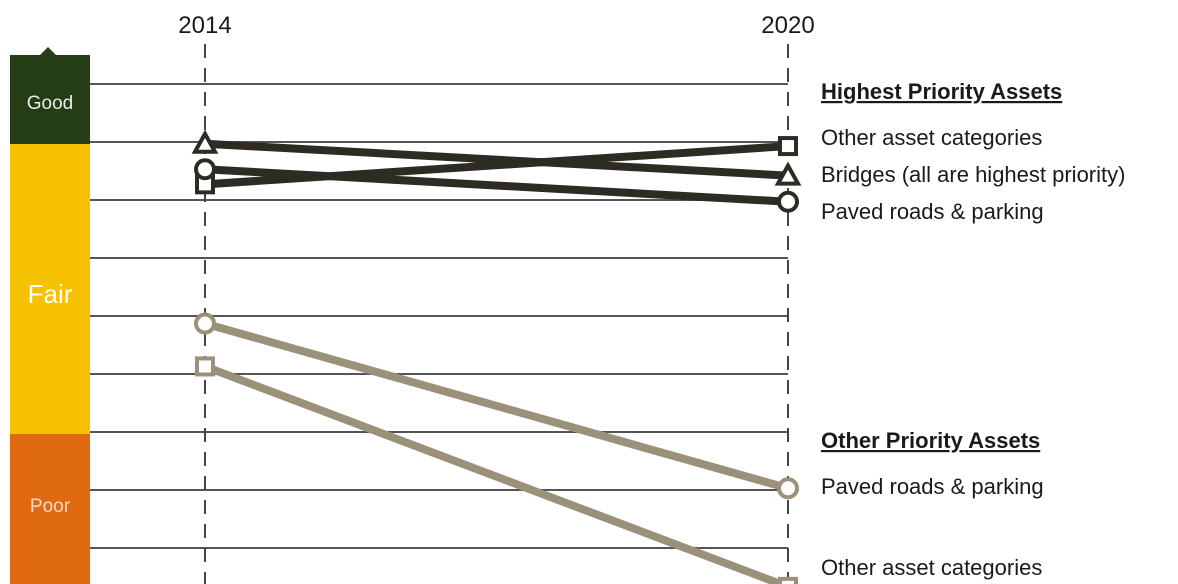 The image size is (1178, 584). I want to click on legend-item-other-other: Other asset categories, so click(931, 567).